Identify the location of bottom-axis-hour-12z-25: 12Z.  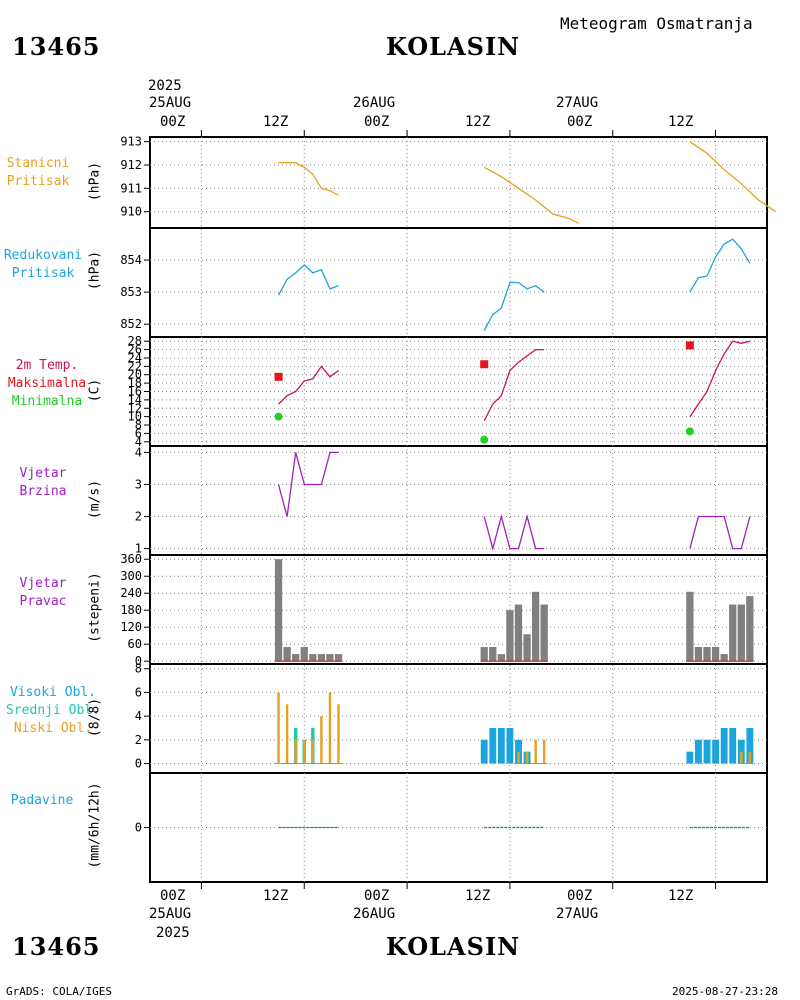
(276, 896).